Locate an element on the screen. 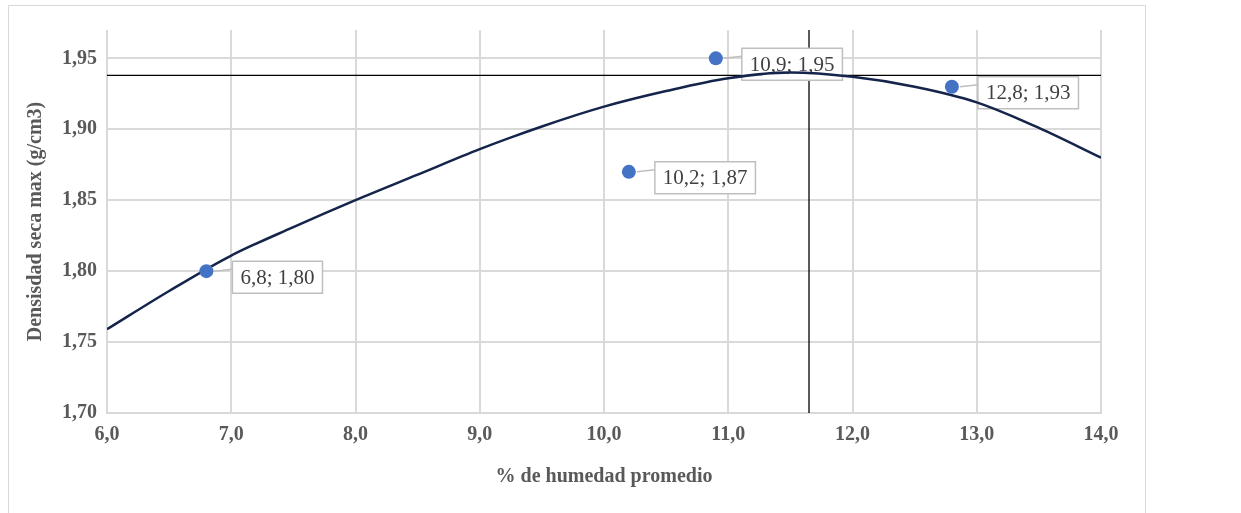  x-tick-label: 14,0 is located at coordinates (1101, 433).